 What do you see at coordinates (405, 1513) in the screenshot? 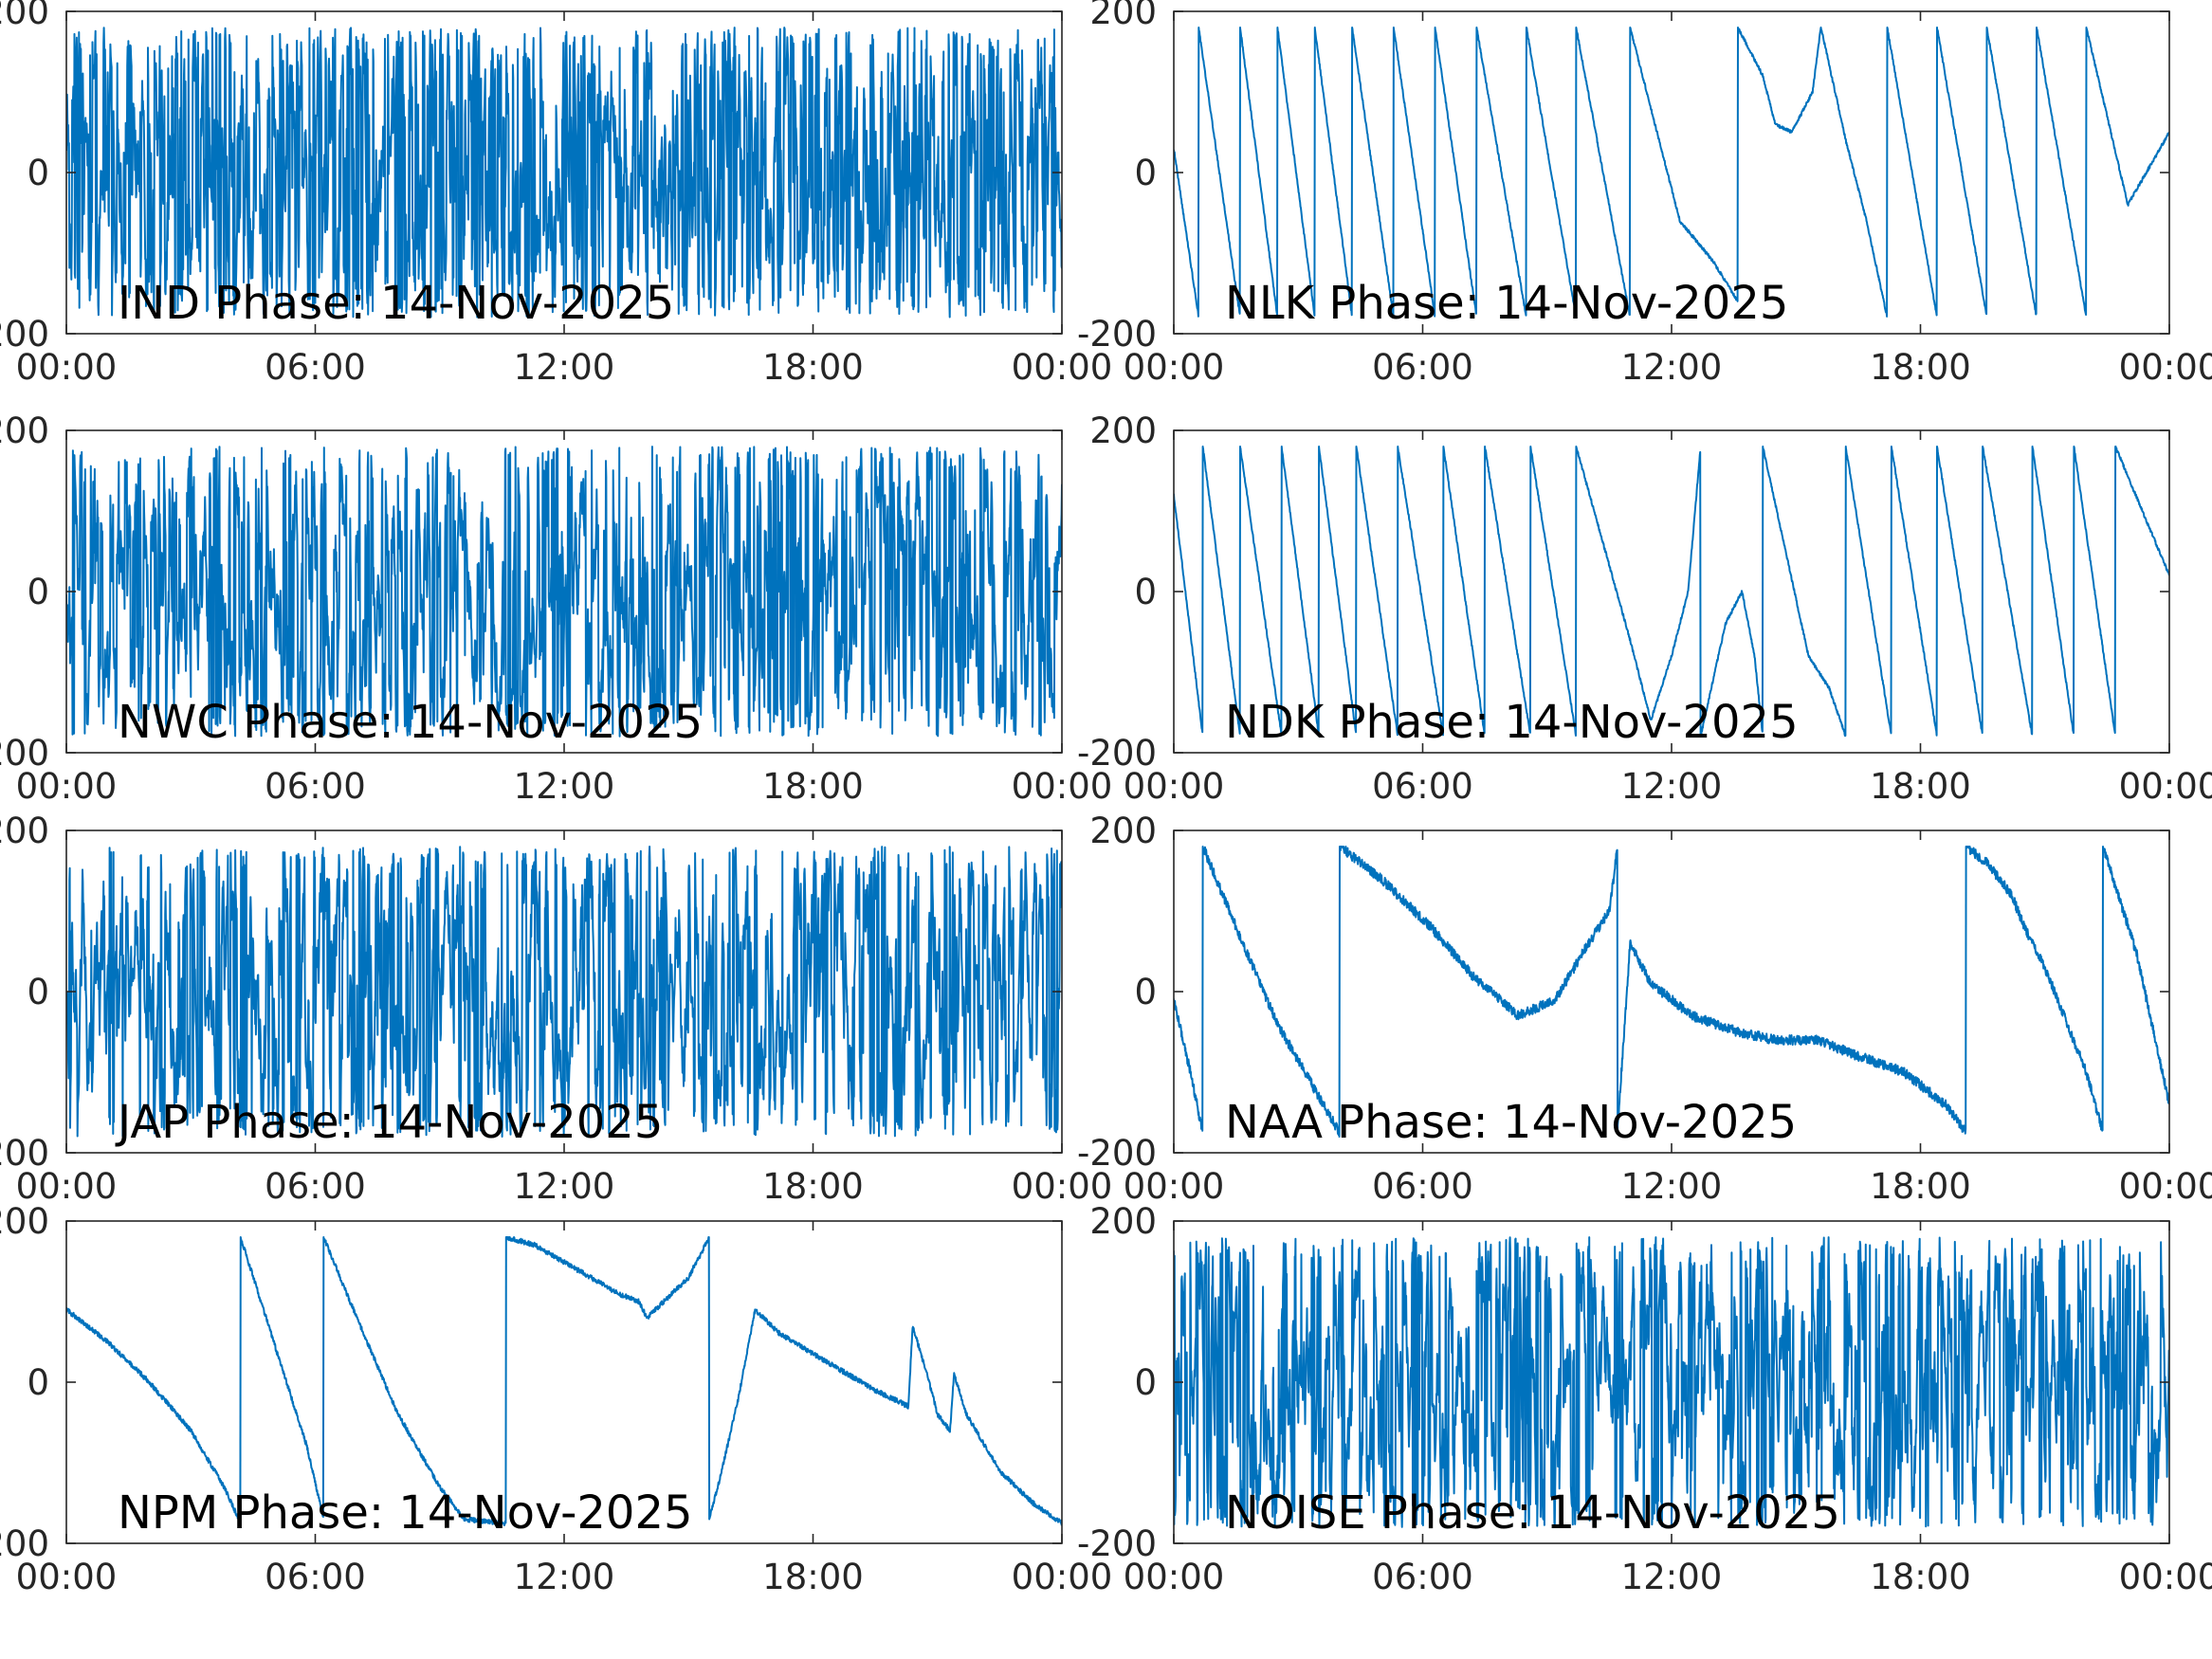
I see `phase-annotation: NPM Phase: 14-Nov-2025` at bounding box center [405, 1513].